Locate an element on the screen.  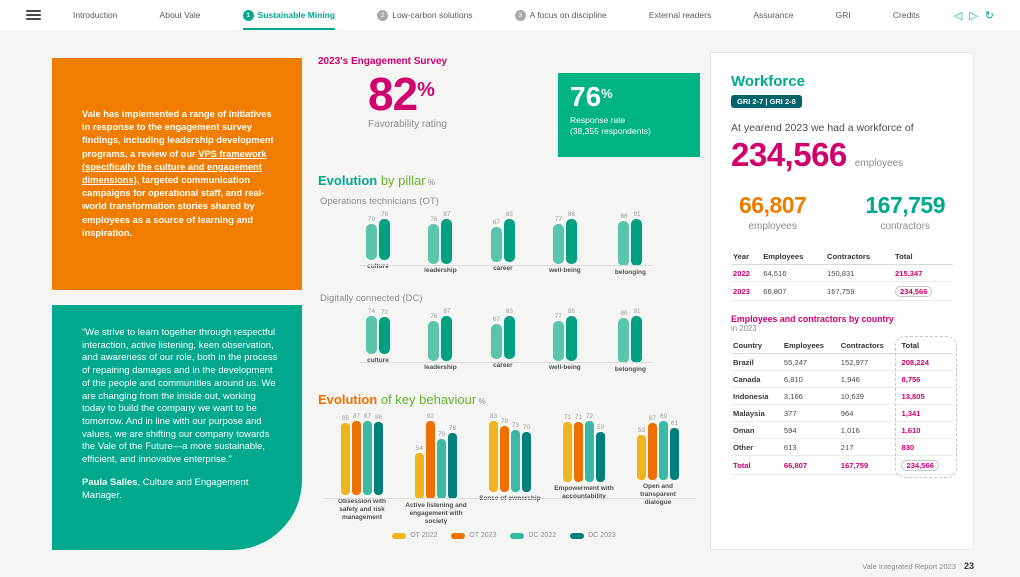
behaviour-heading: Evolution of key behaviour % is located at coordinates (509, 399).